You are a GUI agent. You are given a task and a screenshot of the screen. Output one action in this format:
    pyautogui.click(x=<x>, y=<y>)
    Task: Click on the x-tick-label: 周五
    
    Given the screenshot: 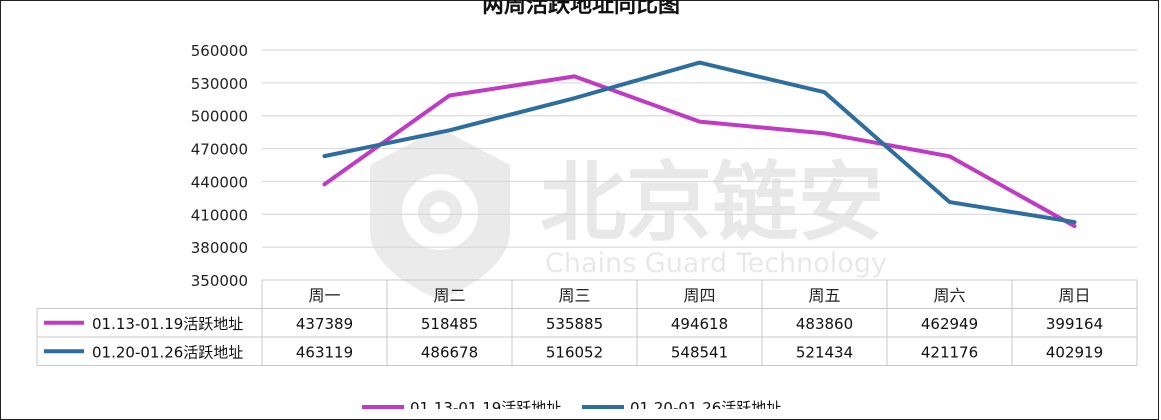 What is the action you would take?
    pyautogui.click(x=824, y=295)
    